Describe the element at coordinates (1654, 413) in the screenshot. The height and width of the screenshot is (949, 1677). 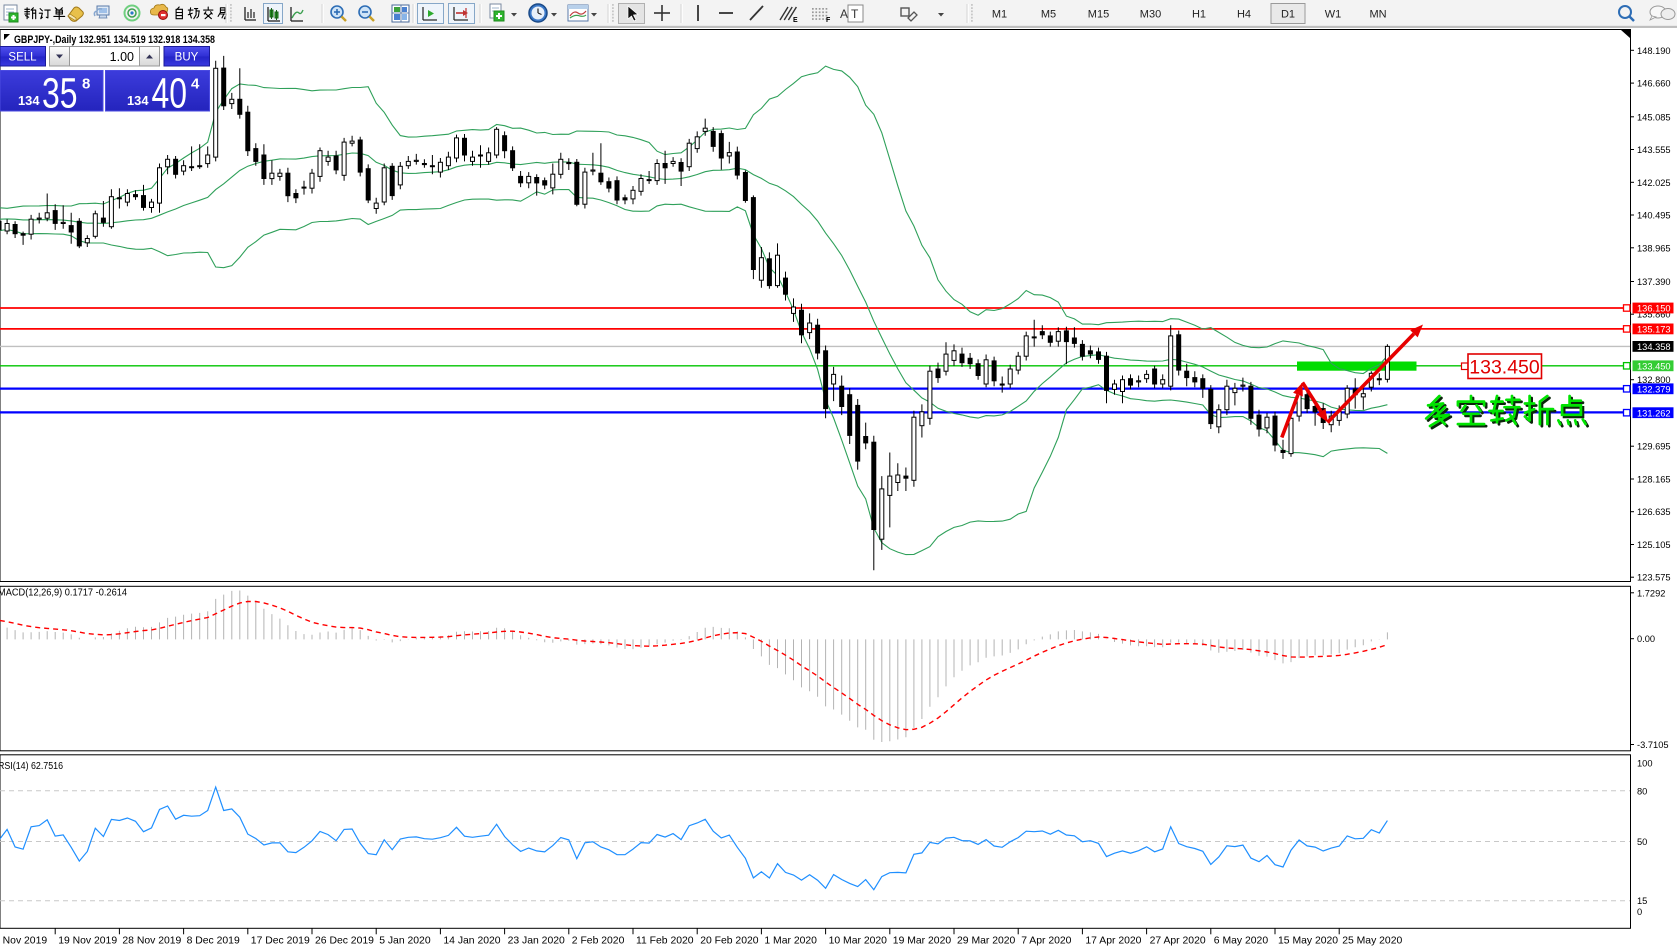
I see `svg-text: 131.262` at that location.